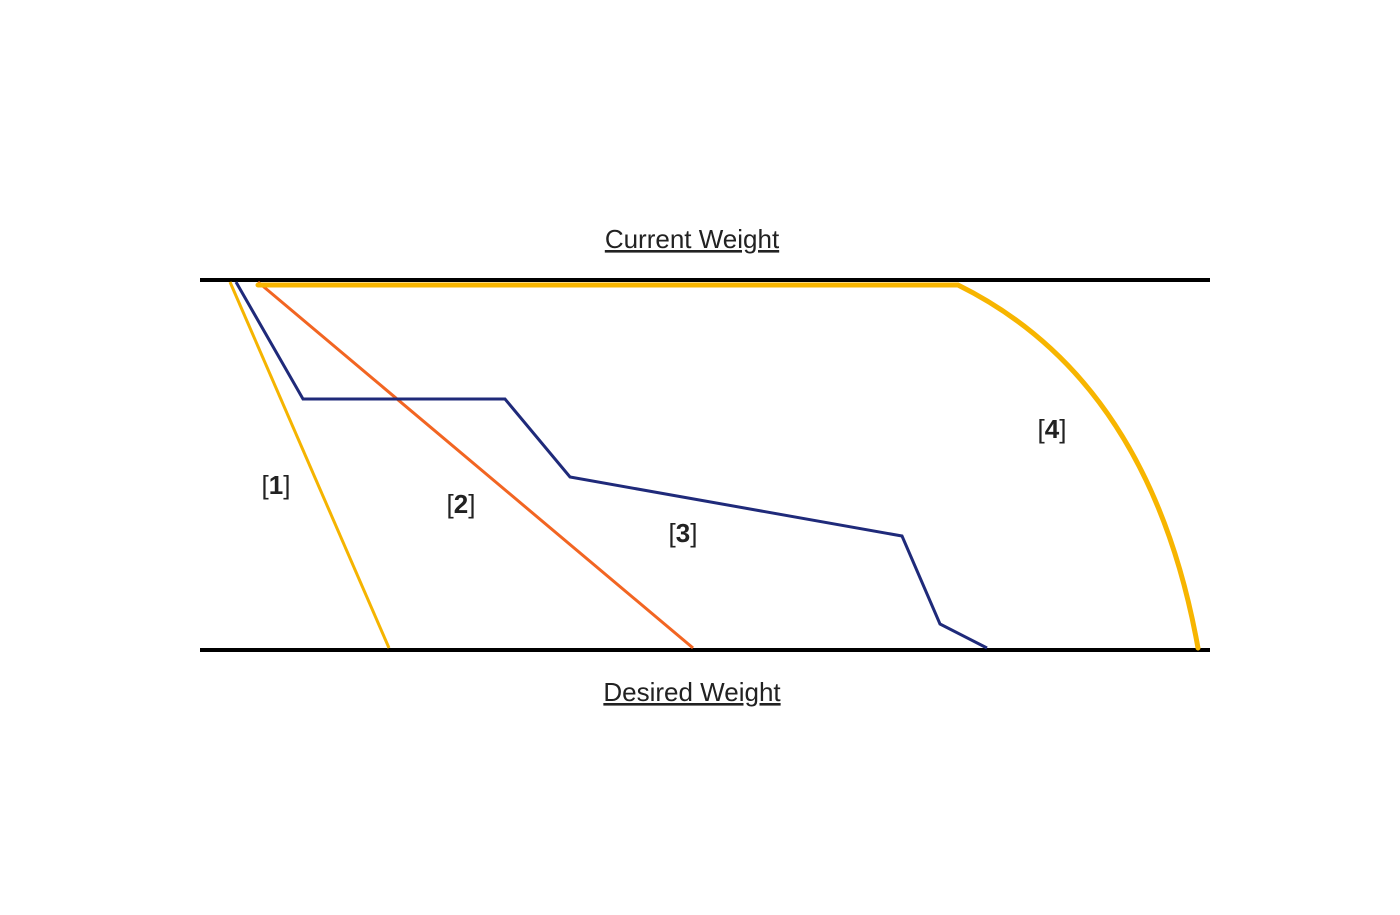 The width and height of the screenshot is (1400, 915). Describe the element at coordinates (692, 239) in the screenshot. I see `current-weight-label: Current Weight` at that location.